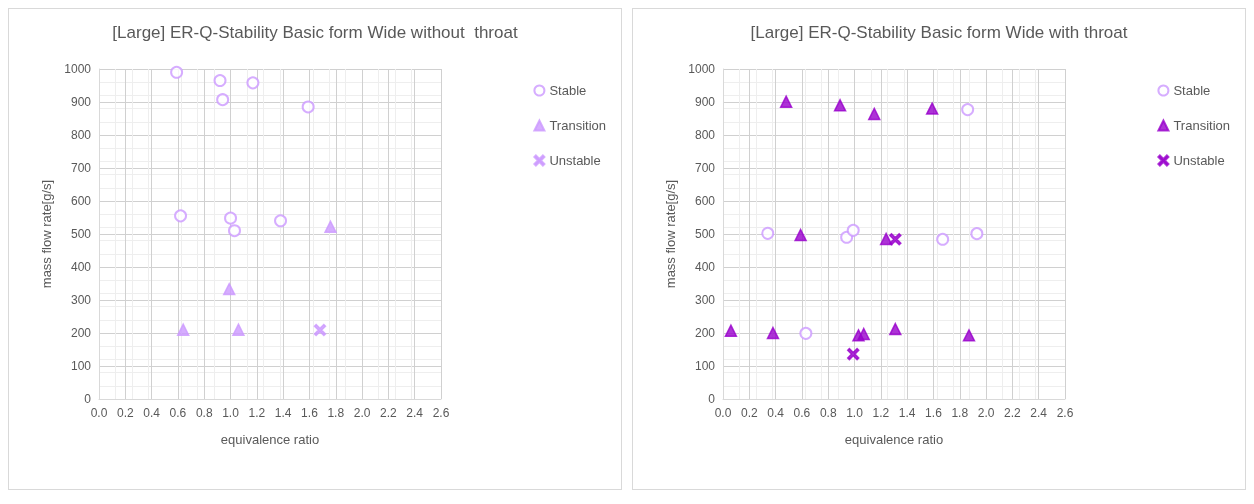 This screenshot has width=1254, height=504. Describe the element at coordinates (315, 32) in the screenshot. I see `chart-title: [Large] ER-Q-Stability Basic form Wide without throat` at that location.